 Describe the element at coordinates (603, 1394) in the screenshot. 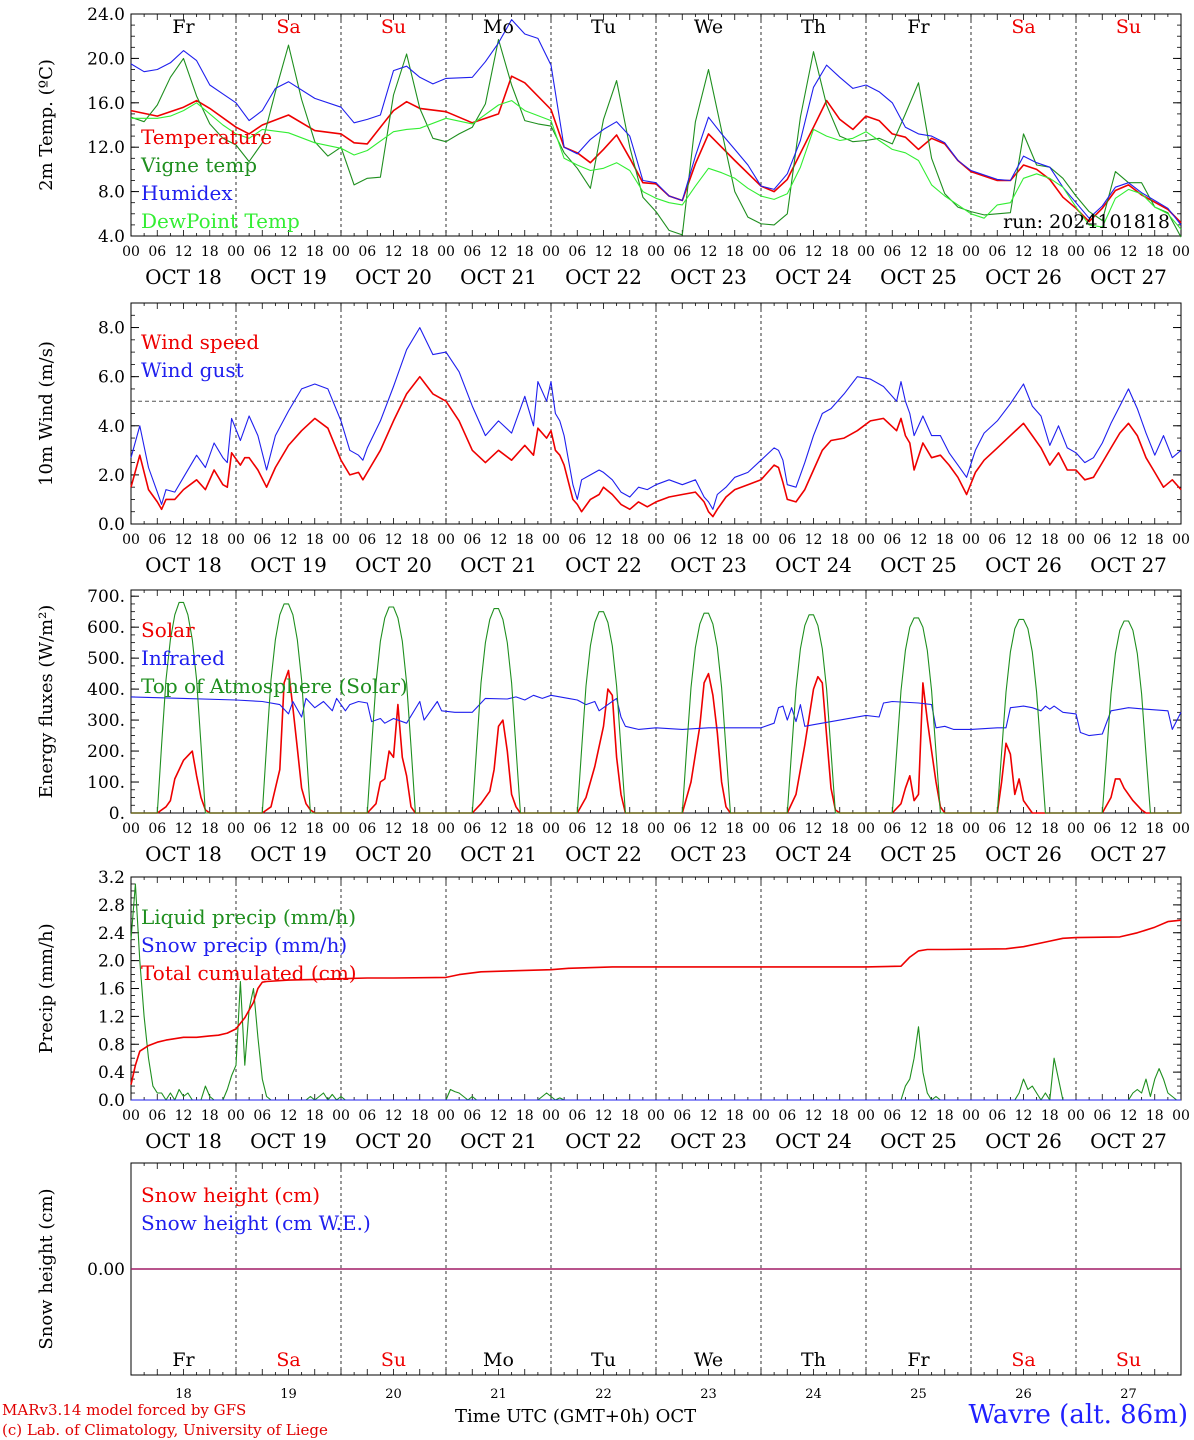

I see `day-number: 22` at that location.